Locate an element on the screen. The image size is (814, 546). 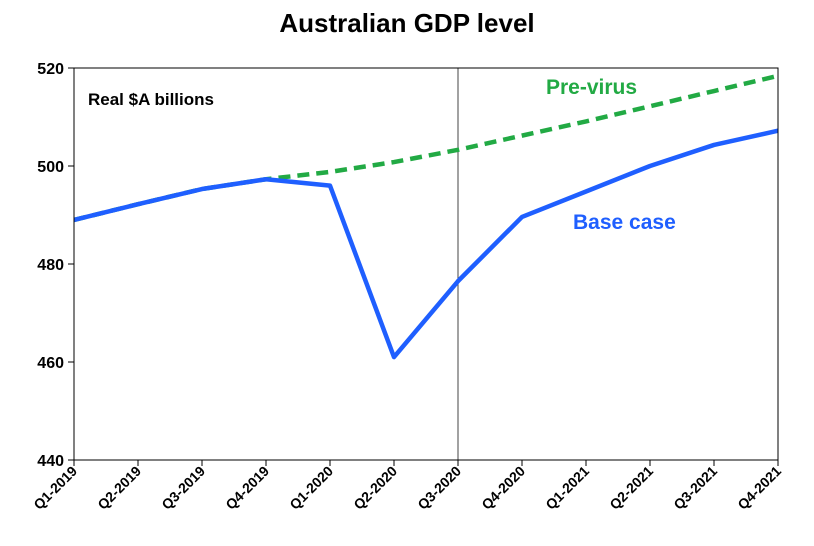
y-tick-label: 460 is located at coordinates (50, 363).